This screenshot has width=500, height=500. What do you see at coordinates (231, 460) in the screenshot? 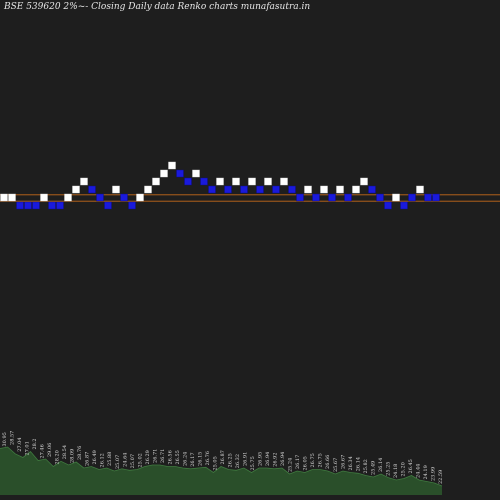
I see `volume-label-30: 26.25` at bounding box center [231, 460].